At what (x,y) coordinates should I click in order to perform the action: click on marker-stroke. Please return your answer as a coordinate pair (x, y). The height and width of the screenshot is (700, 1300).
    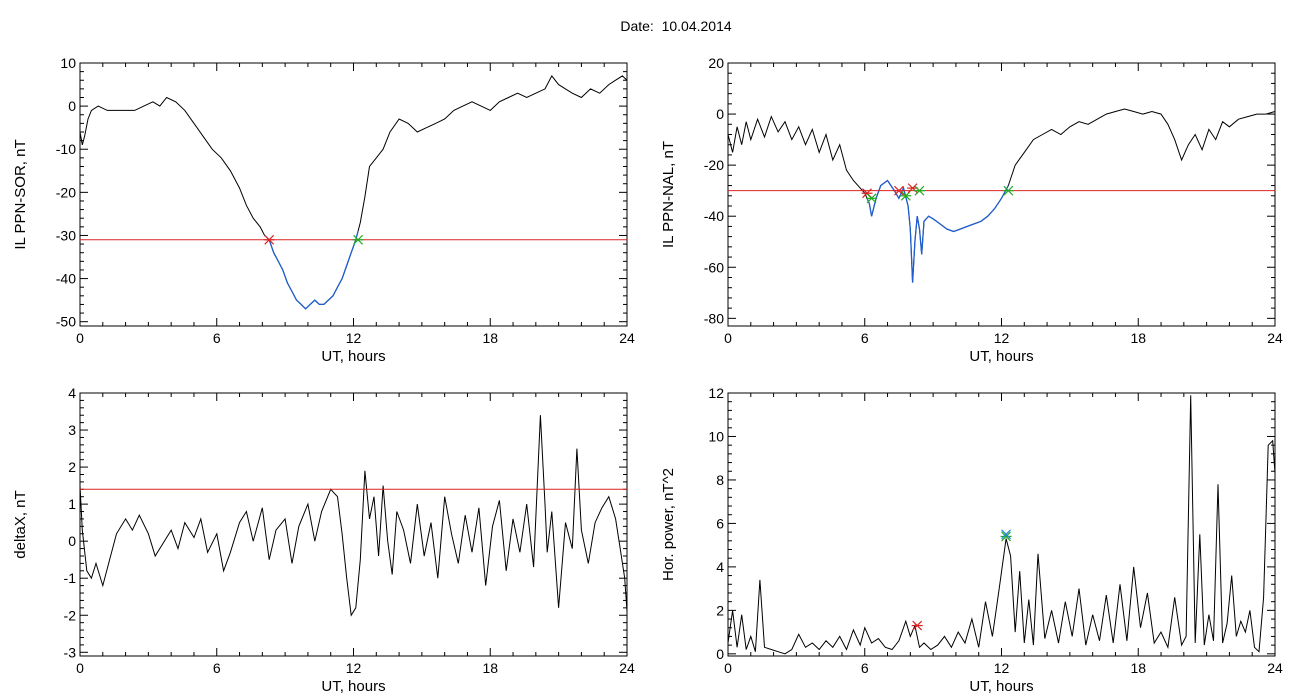
    Looking at the image, I should click on (1006, 534).